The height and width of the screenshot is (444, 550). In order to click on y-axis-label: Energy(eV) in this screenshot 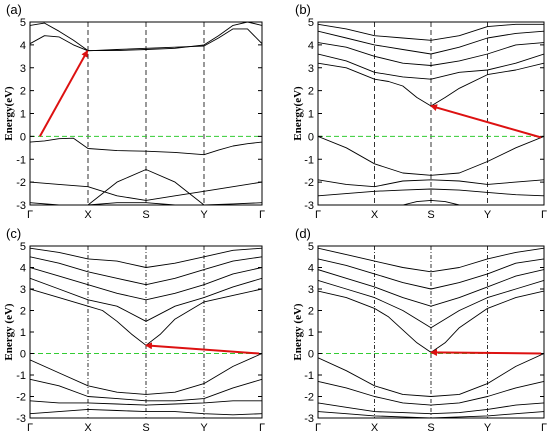, I will do `click(9, 113)`.